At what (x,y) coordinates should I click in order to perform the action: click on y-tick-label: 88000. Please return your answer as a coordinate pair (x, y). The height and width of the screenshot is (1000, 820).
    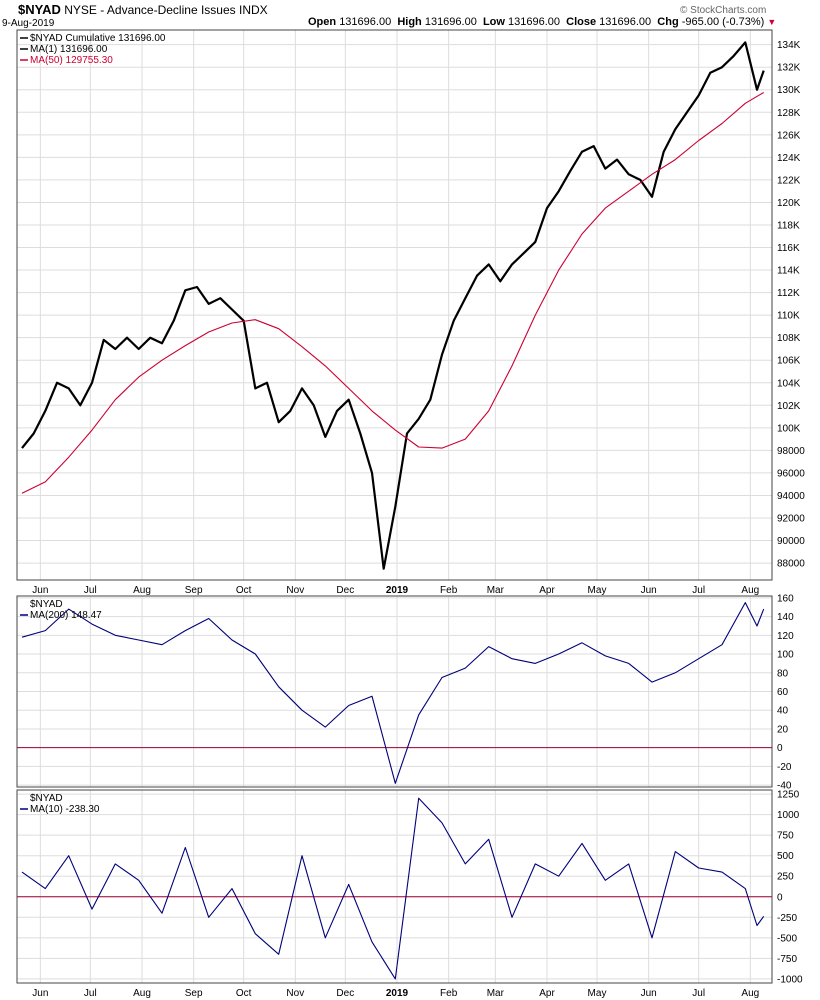
    Looking at the image, I should click on (791, 564).